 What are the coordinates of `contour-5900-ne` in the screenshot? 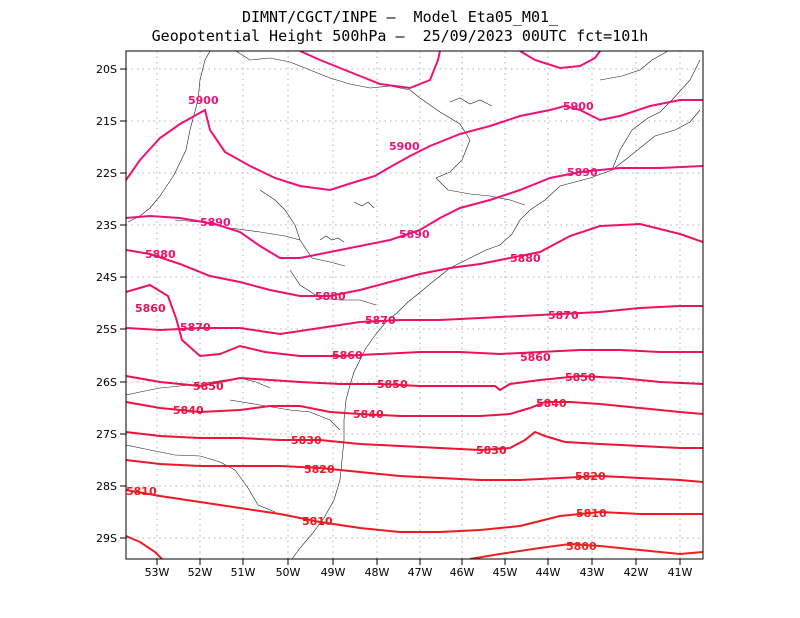 It's located at (560, 60).